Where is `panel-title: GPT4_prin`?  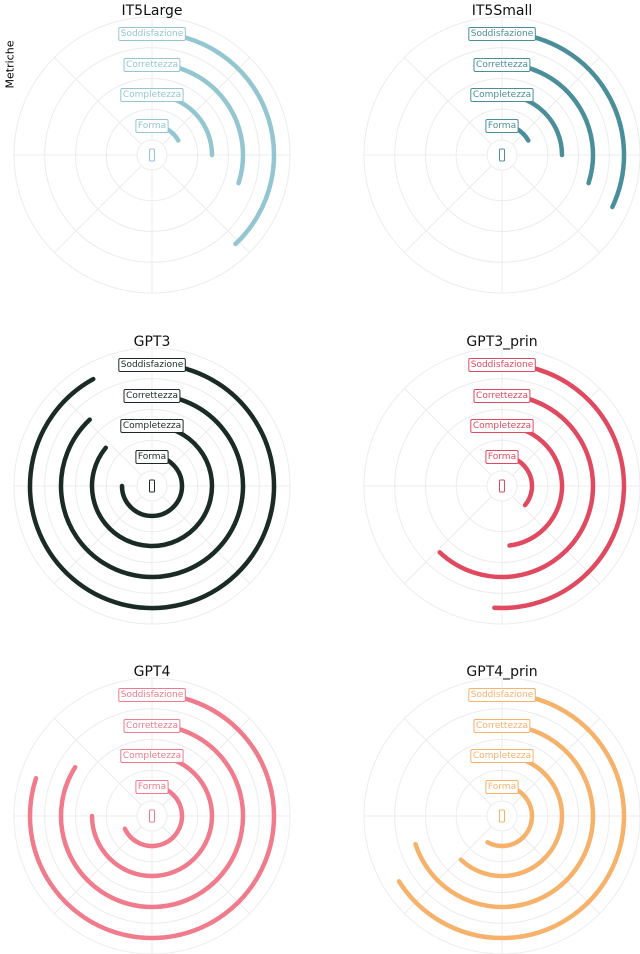
panel-title: GPT4_prin is located at coordinates (501, 672).